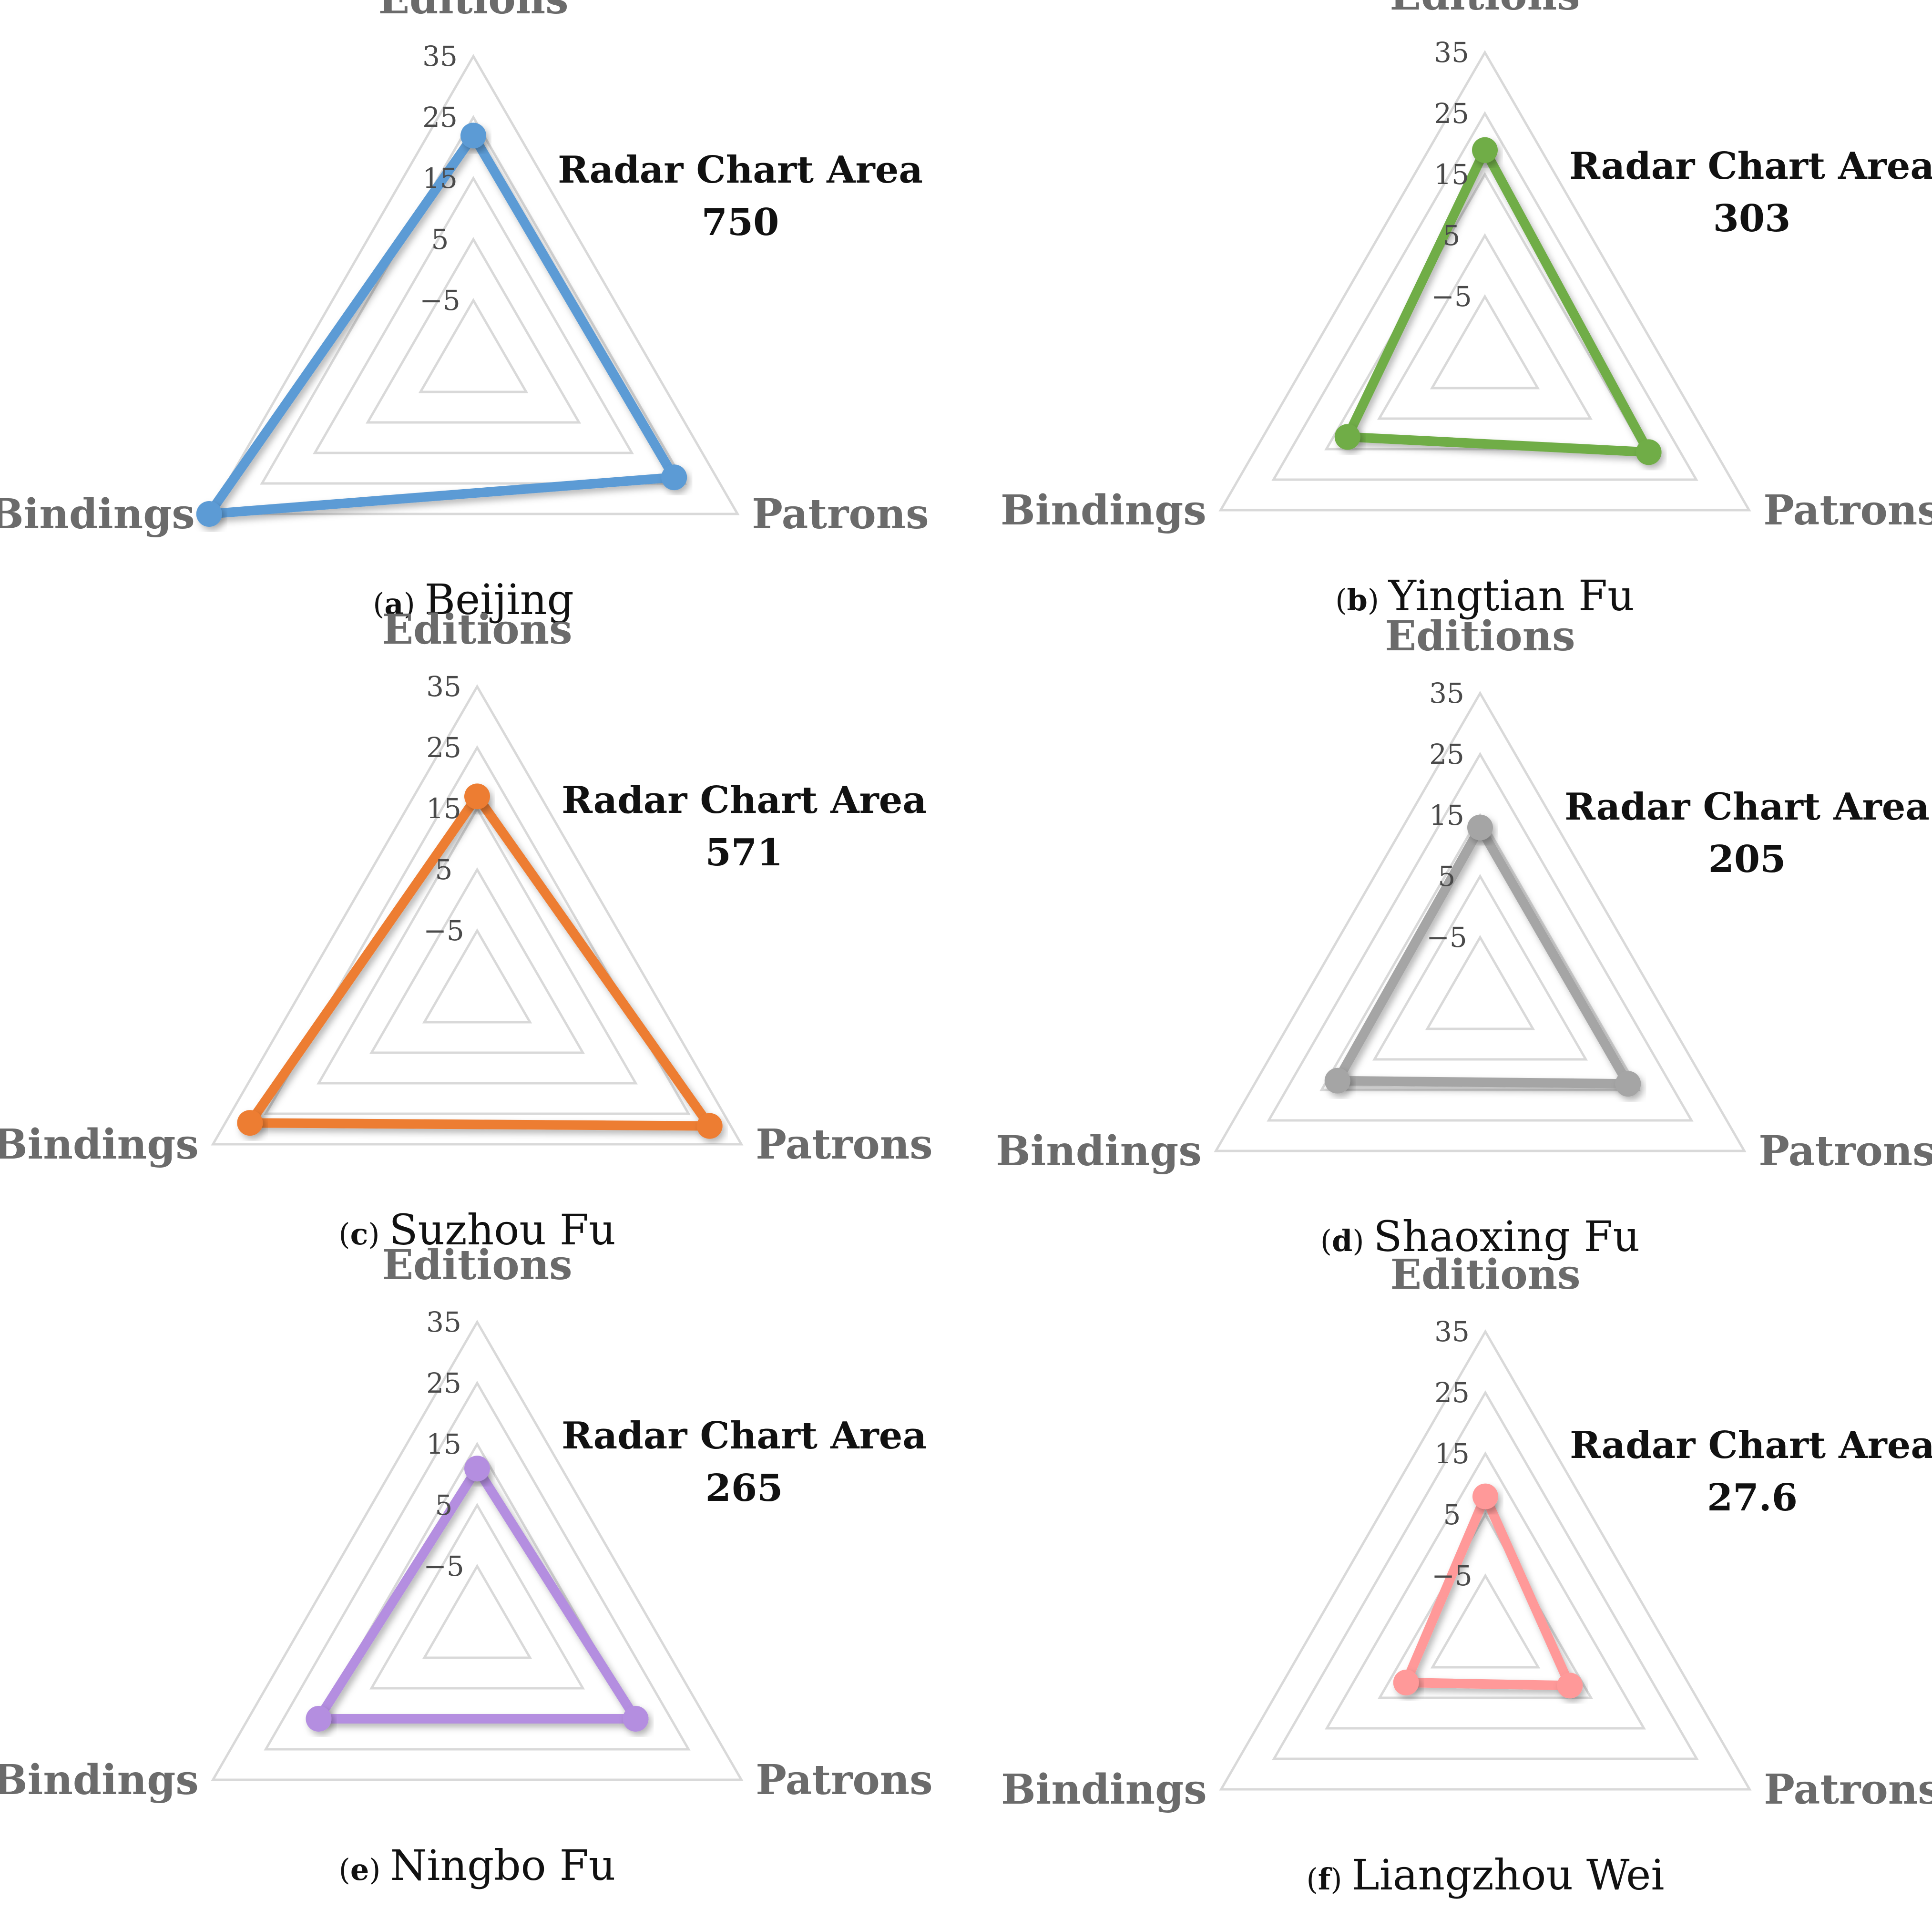 Image resolution: width=1932 pixels, height=1909 pixels. I want to click on caption-name: Ningbo Fu, so click(502, 1865).